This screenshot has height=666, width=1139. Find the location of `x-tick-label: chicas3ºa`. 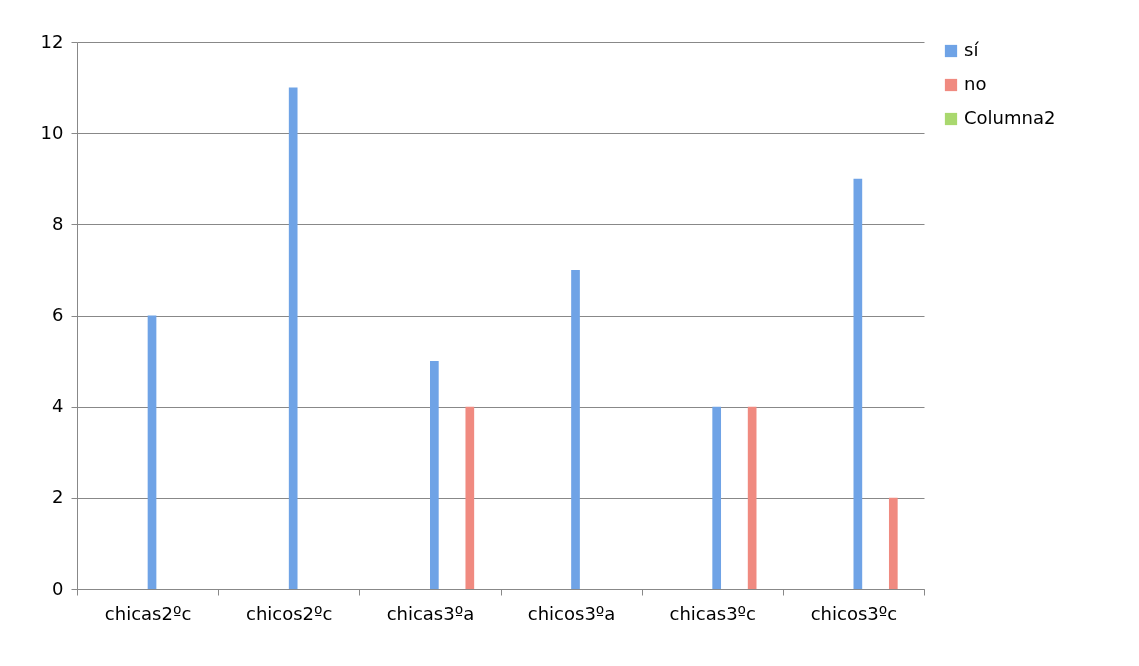

x-tick-label: chicas3ºa is located at coordinates (430, 613).